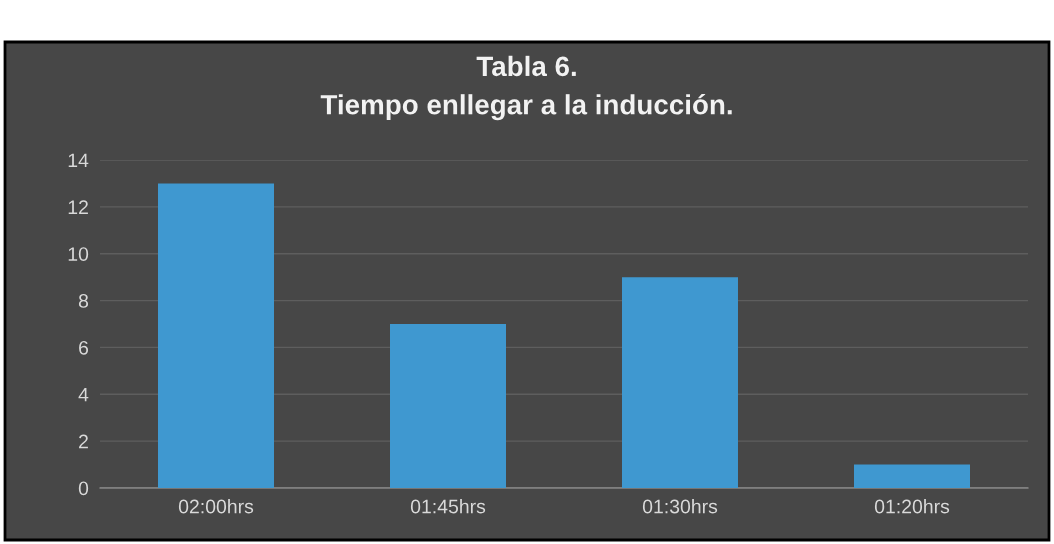  What do you see at coordinates (216, 506) in the screenshot?
I see `x-tick-label: 02:00hrs` at bounding box center [216, 506].